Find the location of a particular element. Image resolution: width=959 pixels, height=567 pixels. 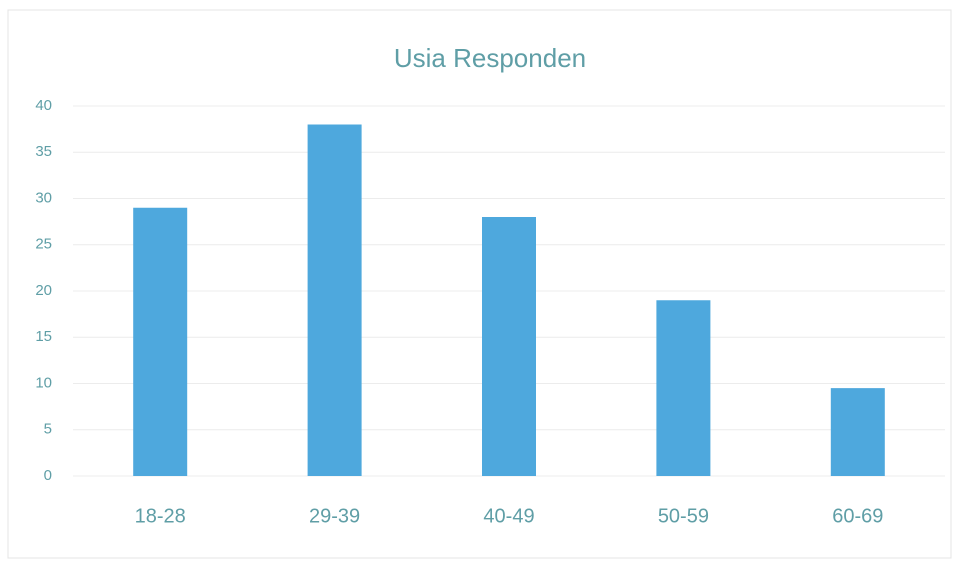

x-tick-label: 18-28 is located at coordinates (160, 516).